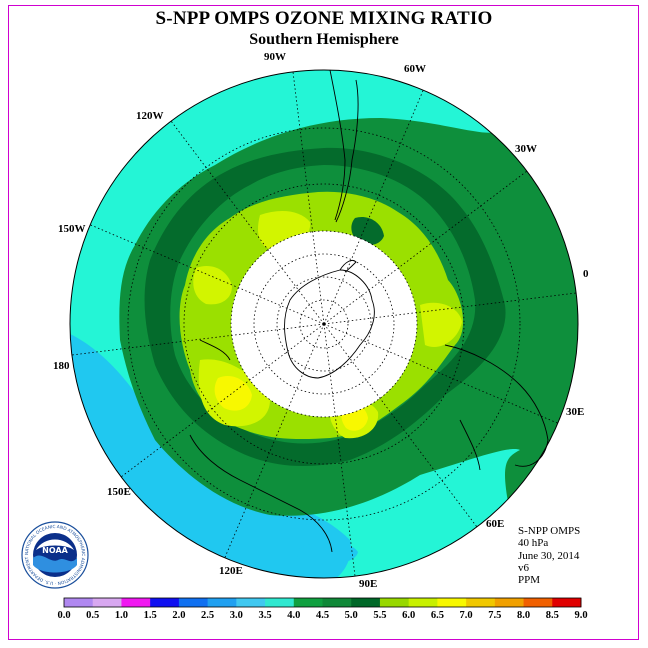 The height and width of the screenshot is (648, 648). Describe the element at coordinates (178, 615) in the screenshot. I see `colorbar-tick-label: 2.0` at that location.